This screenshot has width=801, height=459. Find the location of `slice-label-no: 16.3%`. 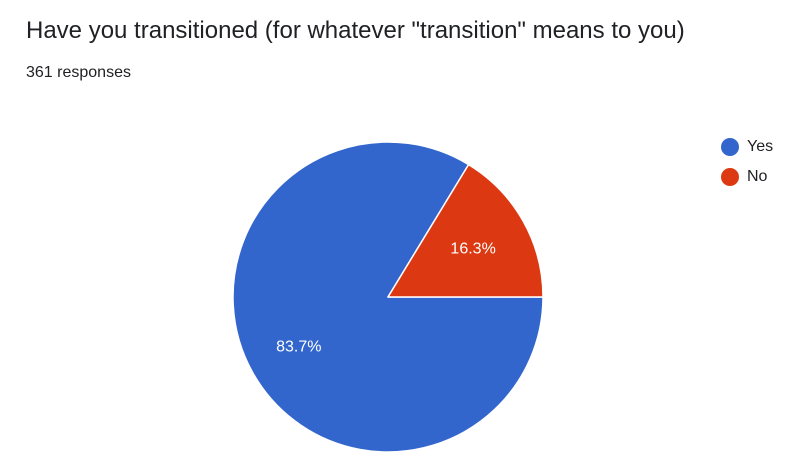

slice-label-no: 16.3% is located at coordinates (472, 249).